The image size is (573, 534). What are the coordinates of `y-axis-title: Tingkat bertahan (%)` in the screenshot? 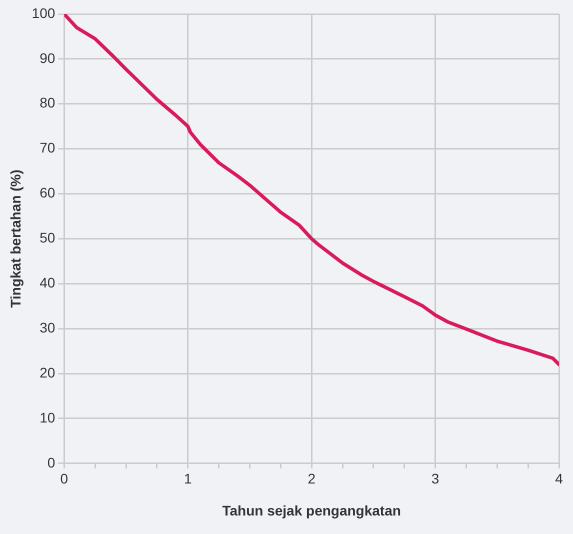 It's located at (15, 239).